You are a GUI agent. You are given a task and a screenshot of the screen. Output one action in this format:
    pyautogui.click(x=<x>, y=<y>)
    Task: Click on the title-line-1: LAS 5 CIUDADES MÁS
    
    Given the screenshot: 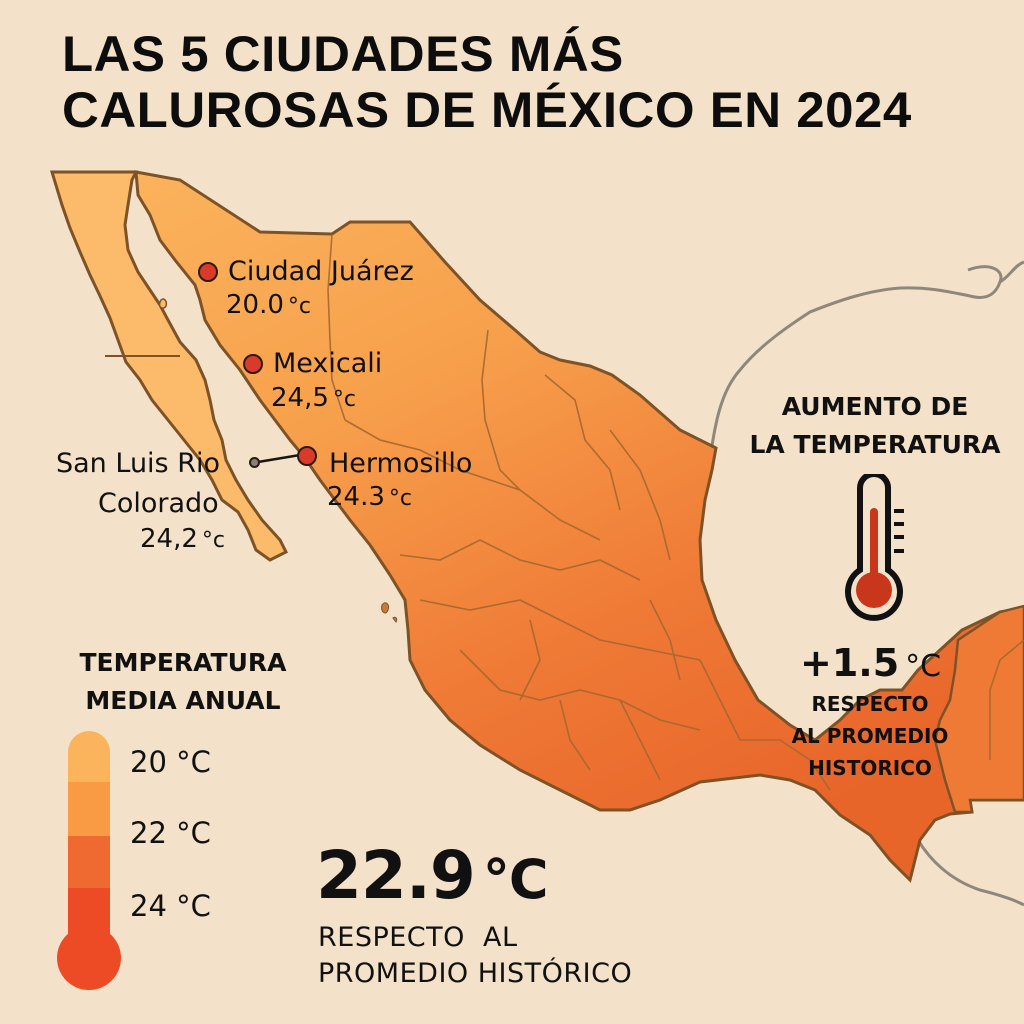 What is the action you would take?
    pyautogui.click(x=343, y=54)
    